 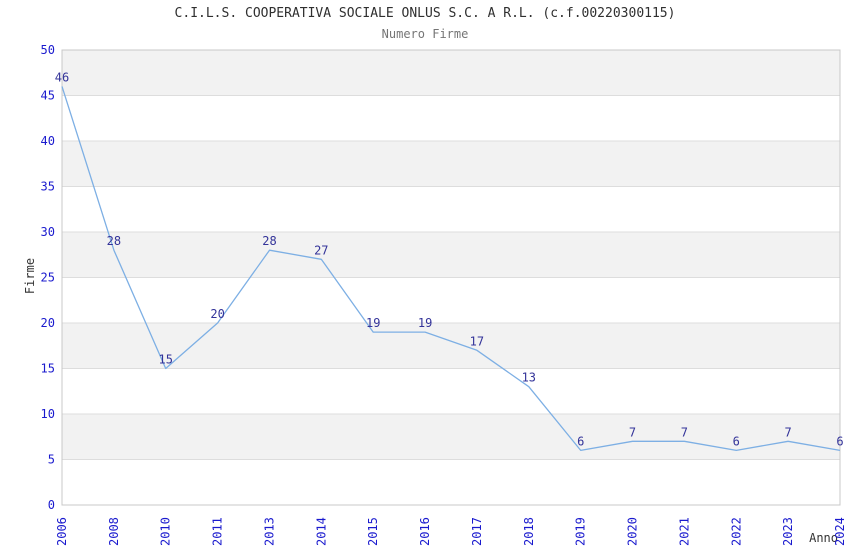 What do you see at coordinates (51, 505) in the screenshot?
I see `y-tick-label: 0` at bounding box center [51, 505].